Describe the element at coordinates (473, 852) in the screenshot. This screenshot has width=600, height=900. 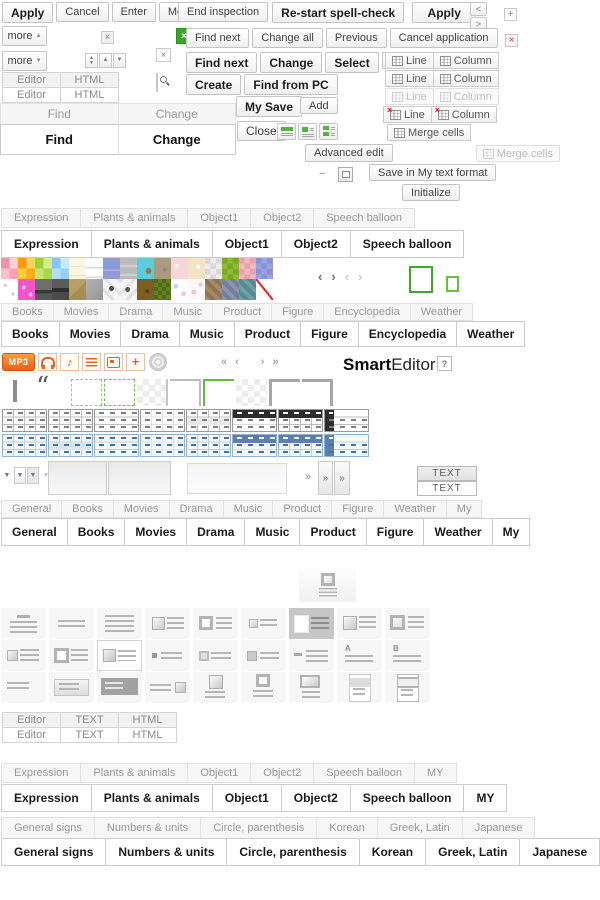
I see `tab: Greek, Latin` at that location.